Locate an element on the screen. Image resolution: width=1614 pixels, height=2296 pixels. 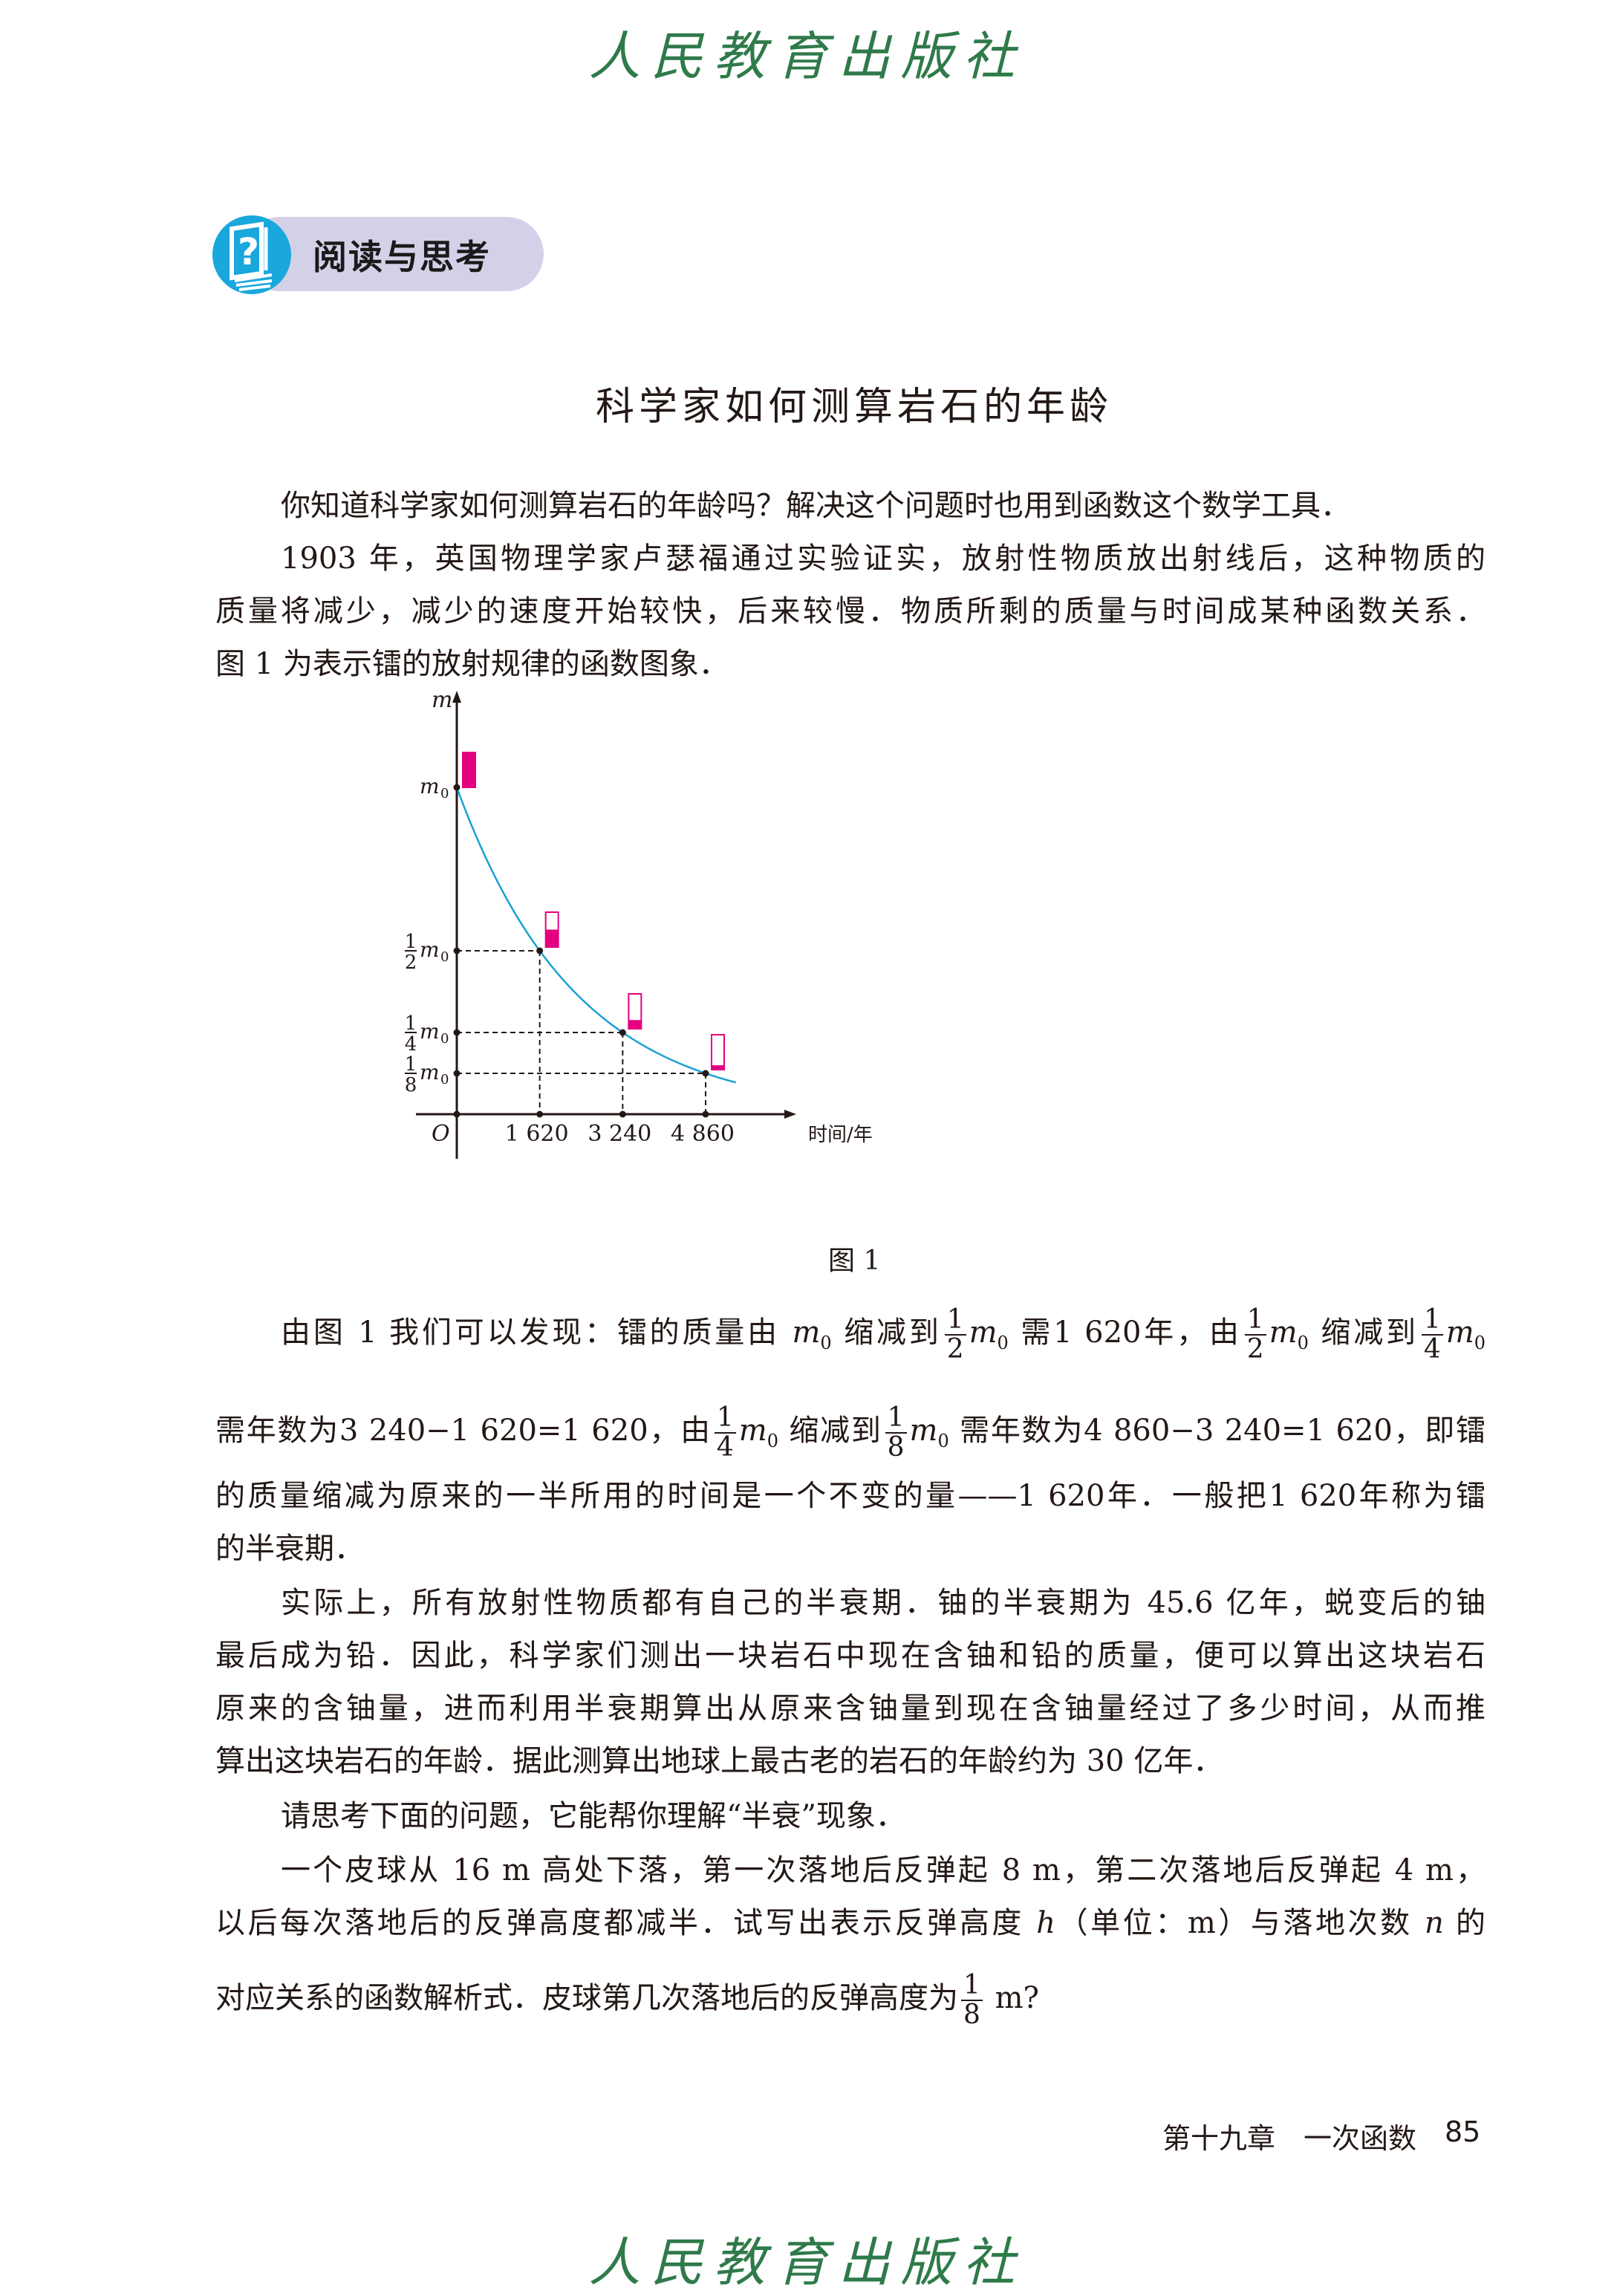
text-line: 实际上，所有放射性物质都有自己的半衰期．铀的半衰期为 45.6 亿年，蜕变后的铀 is located at coordinates (883, 1603).